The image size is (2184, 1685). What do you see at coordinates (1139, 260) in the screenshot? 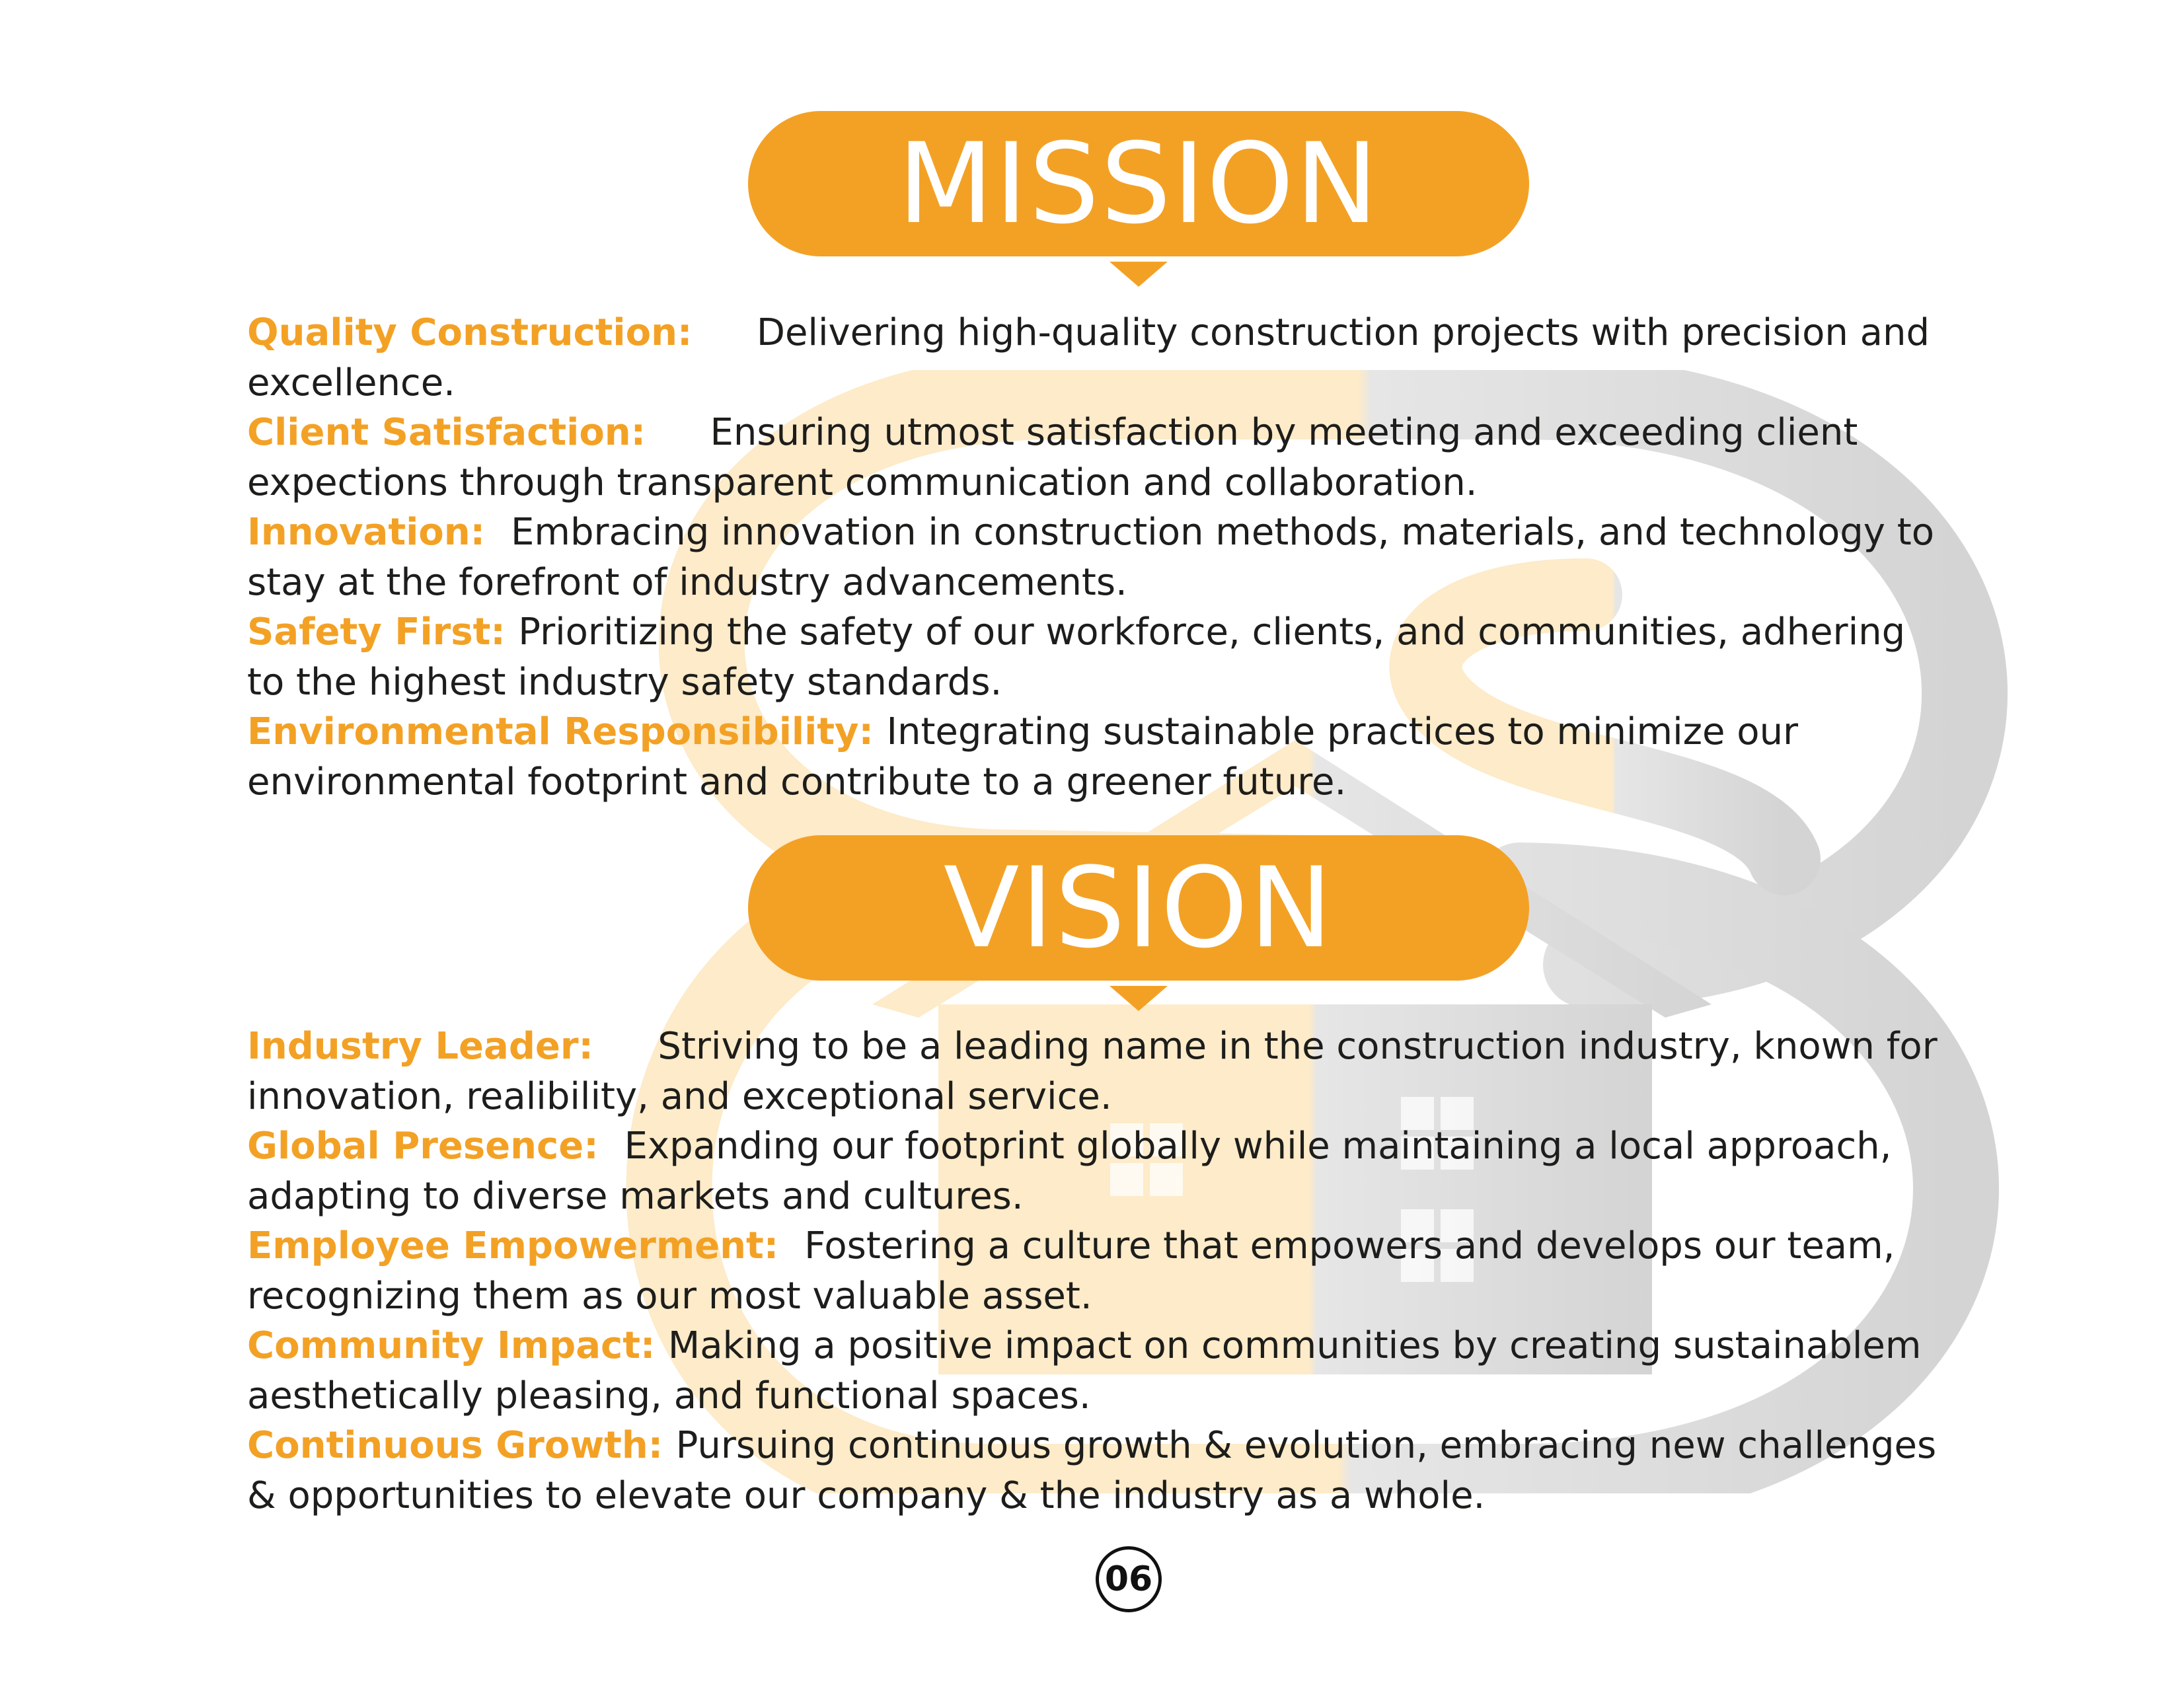
I see `mission-banner-pointer-gap` at bounding box center [1139, 260].